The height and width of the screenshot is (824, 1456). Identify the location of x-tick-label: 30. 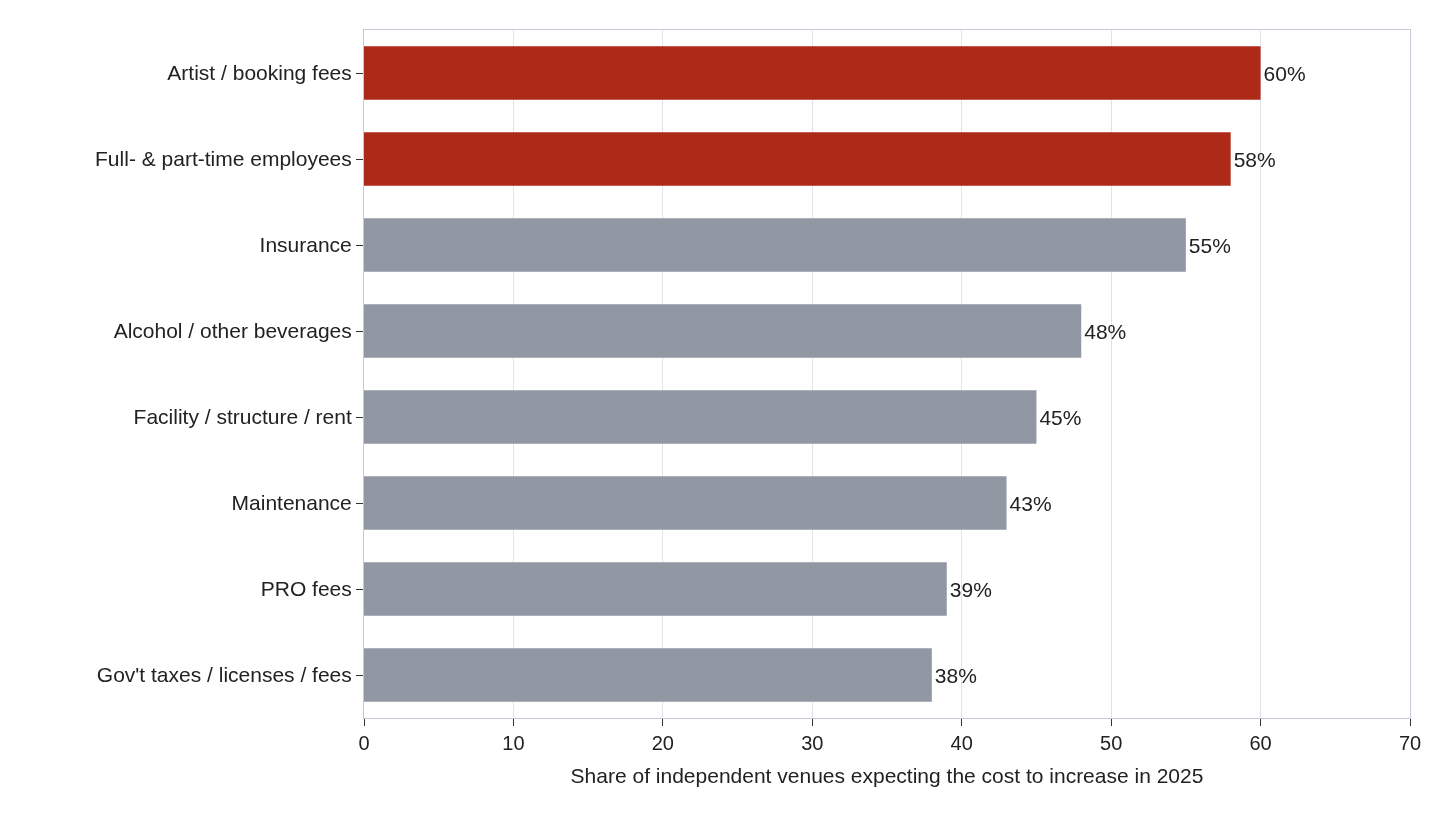
(812, 743).